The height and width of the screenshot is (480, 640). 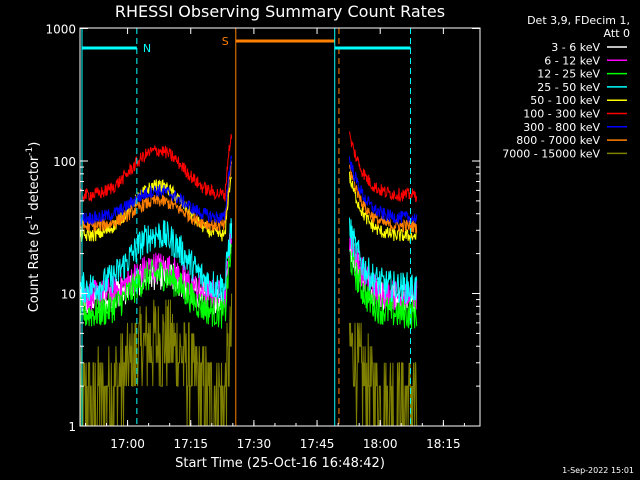 I want to click on y-tick-label: 1, so click(x=72, y=427).